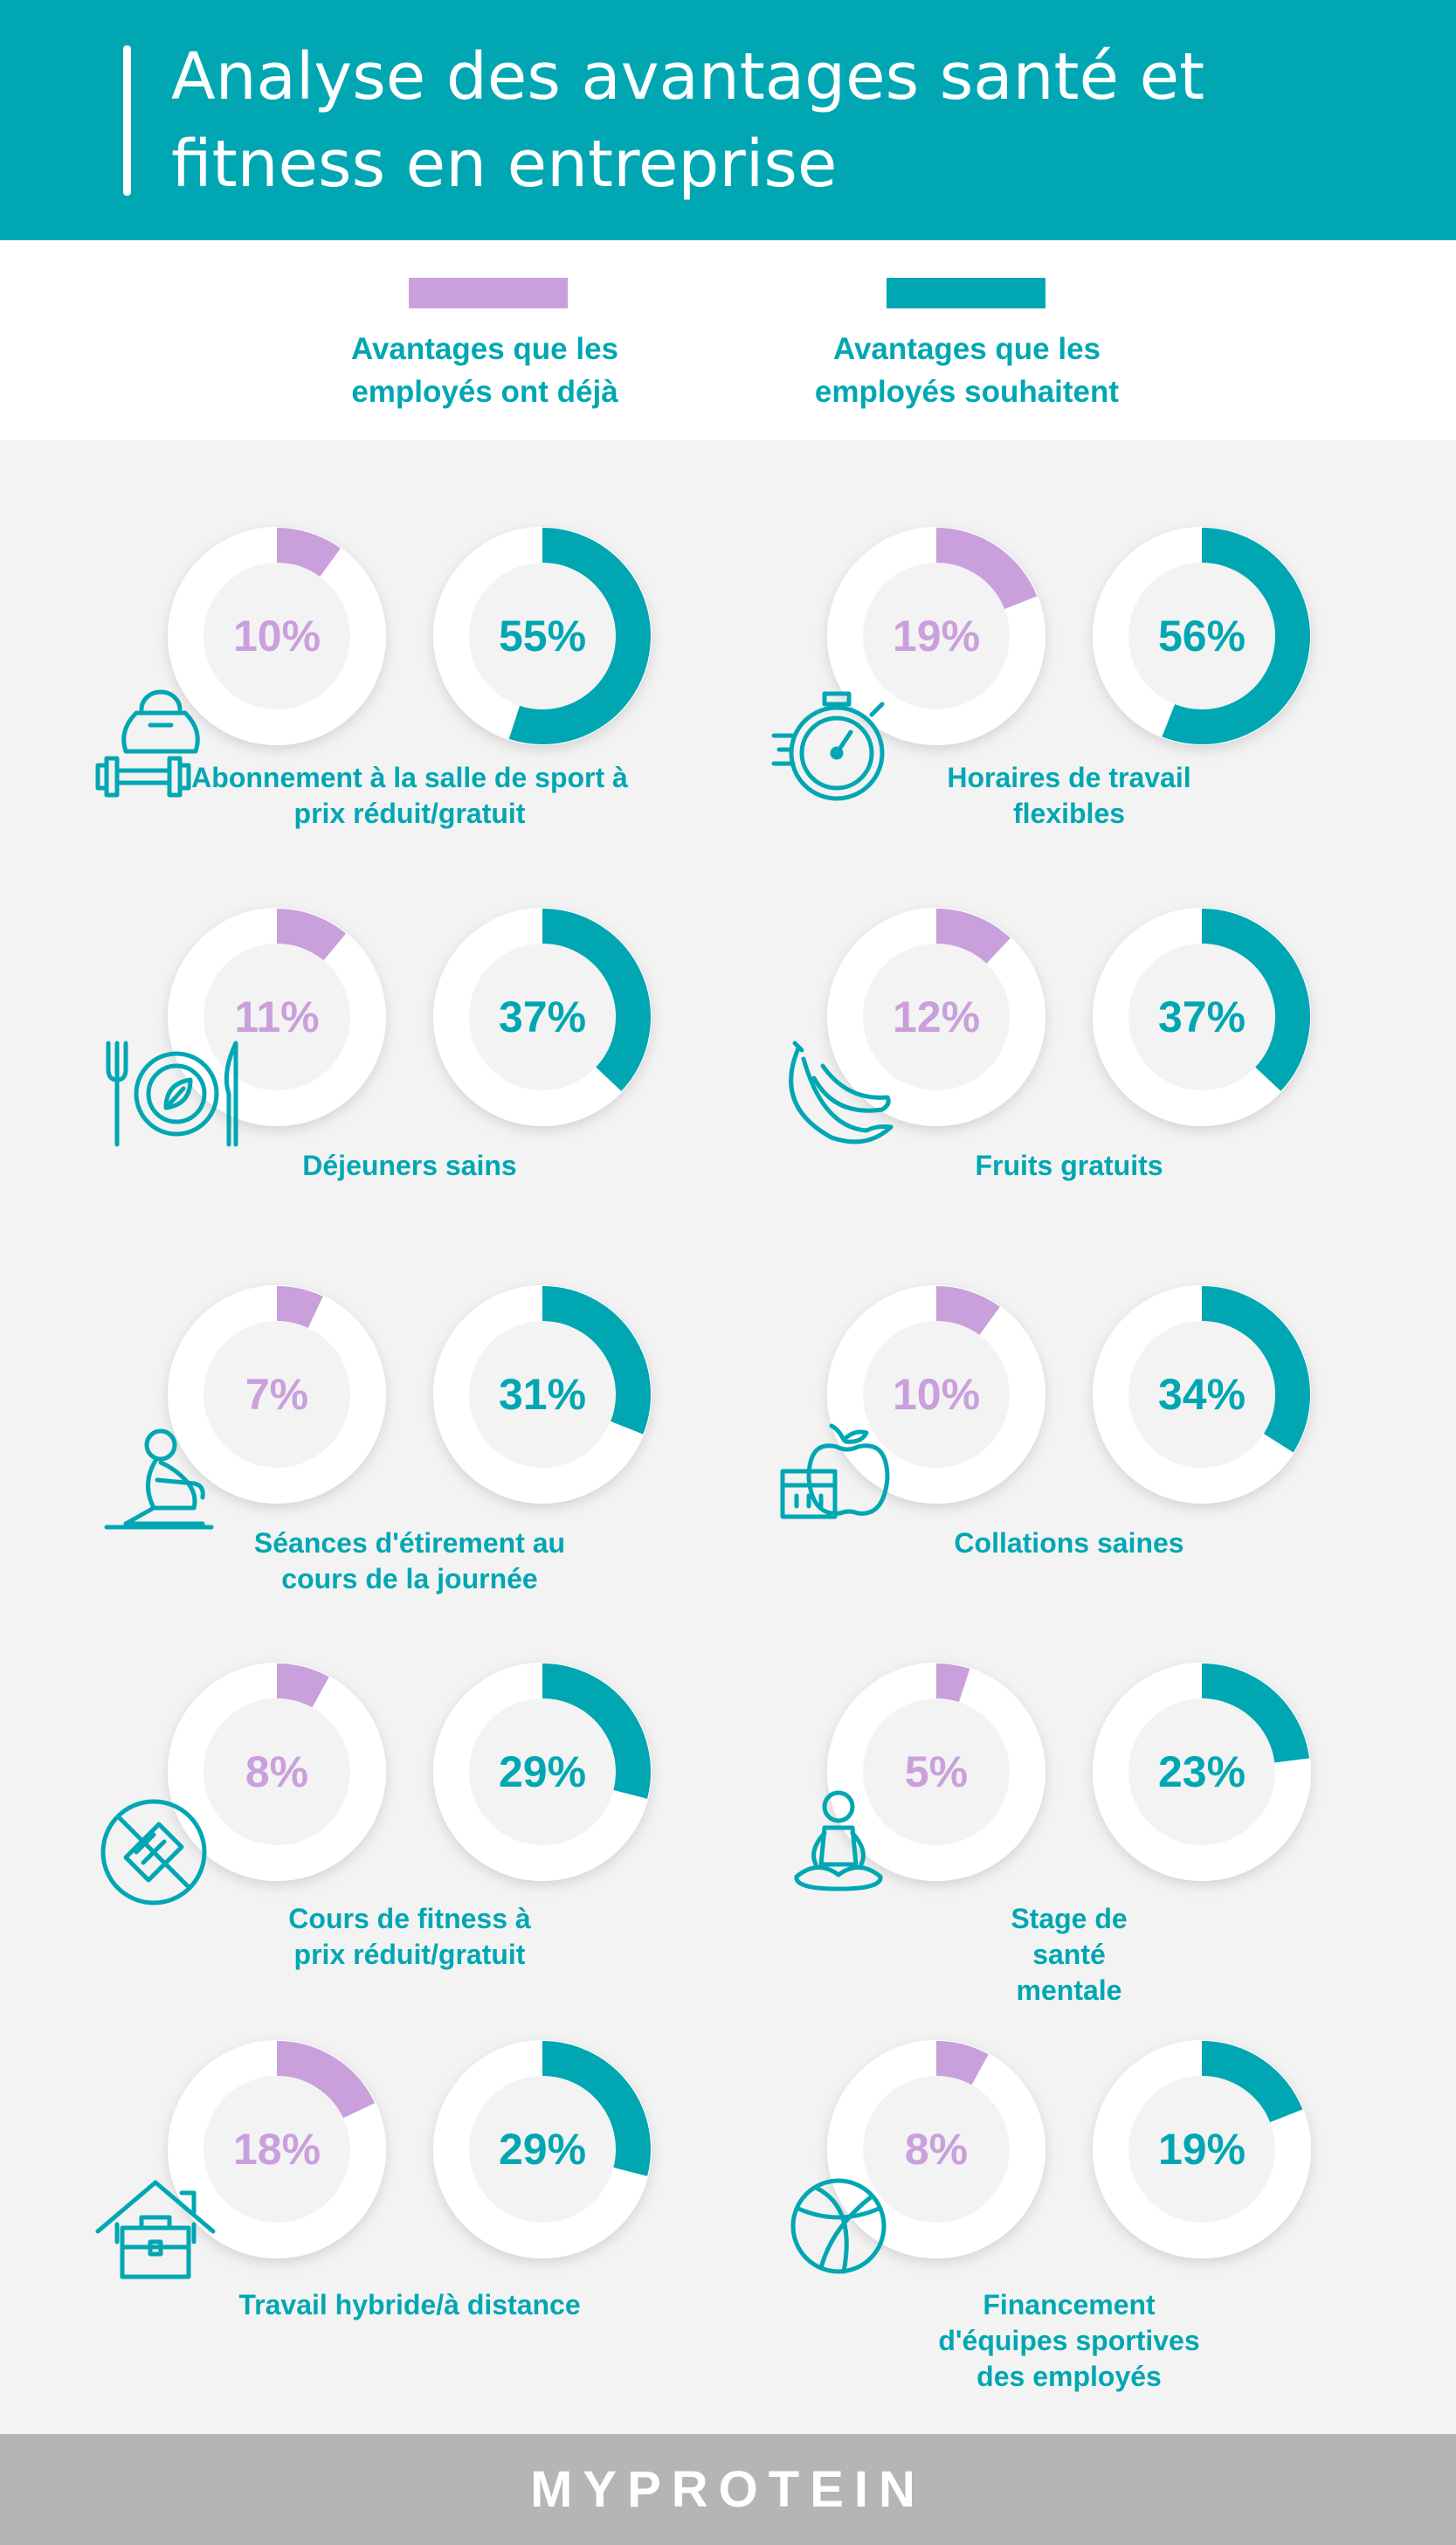 The height and width of the screenshot is (2545, 1456). I want to click on donut-have-0-value-label: 10%, so click(277, 636).